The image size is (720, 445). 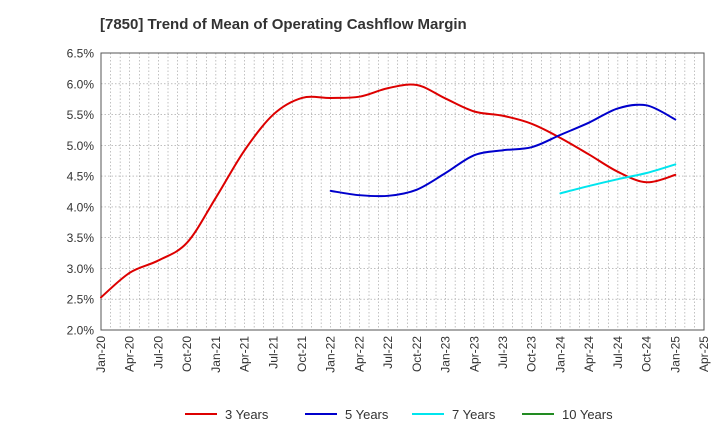 I want to click on x-tick-label: Oct-20, so click(x=187, y=354).